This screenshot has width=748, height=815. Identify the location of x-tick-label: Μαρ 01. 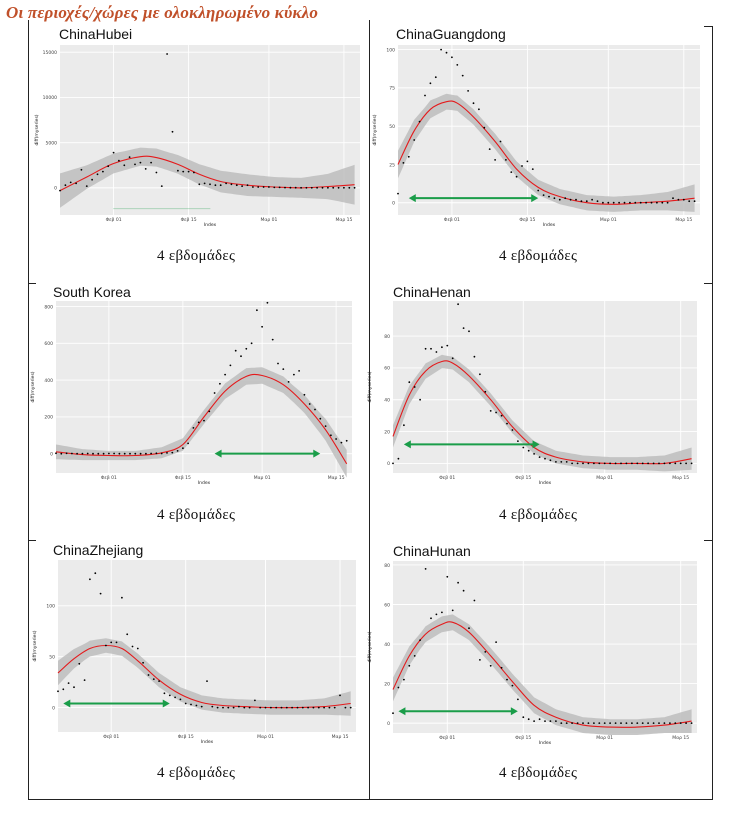
(604, 738).